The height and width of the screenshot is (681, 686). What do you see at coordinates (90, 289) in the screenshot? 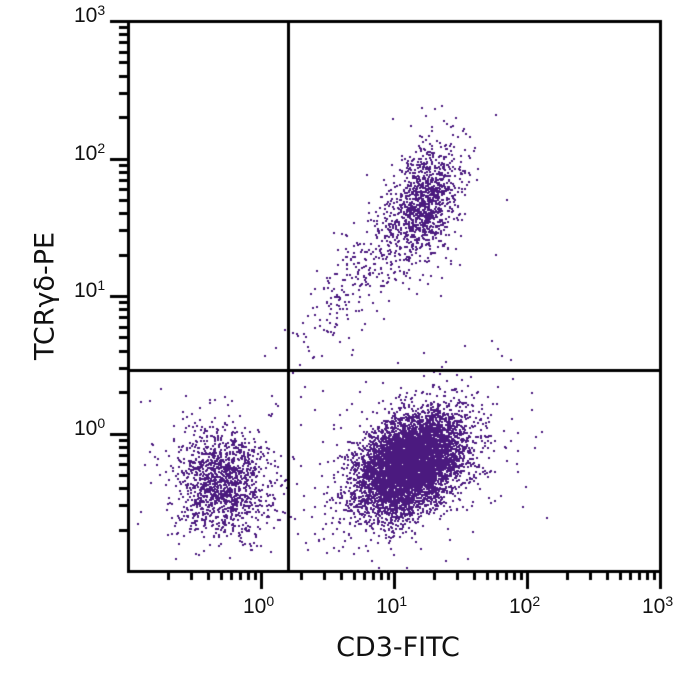
I see `y-tick-label: 10¹` at bounding box center [90, 289].